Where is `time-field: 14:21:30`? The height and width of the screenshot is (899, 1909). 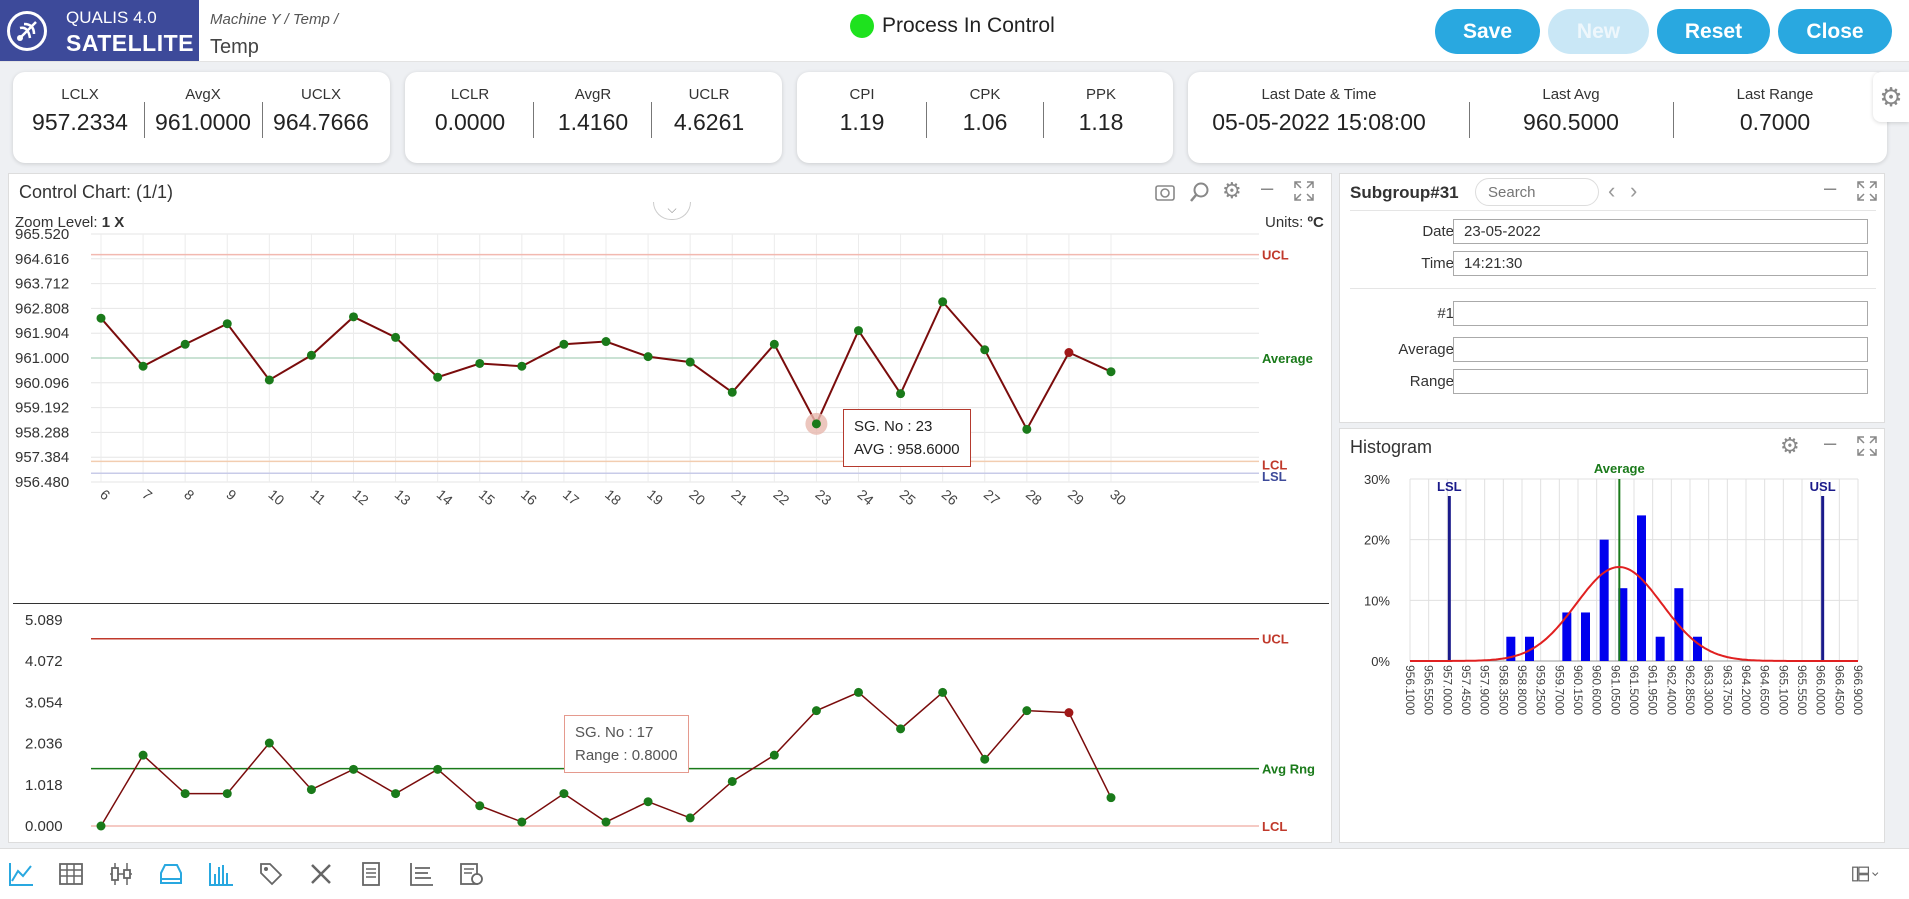 time-field: 14:21:30 is located at coordinates (1660, 263).